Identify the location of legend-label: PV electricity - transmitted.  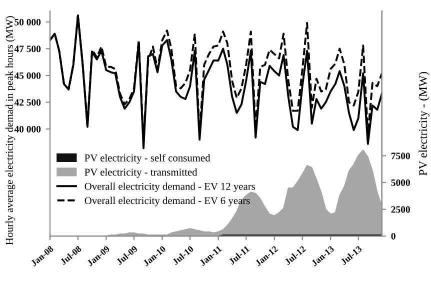
(141, 173).